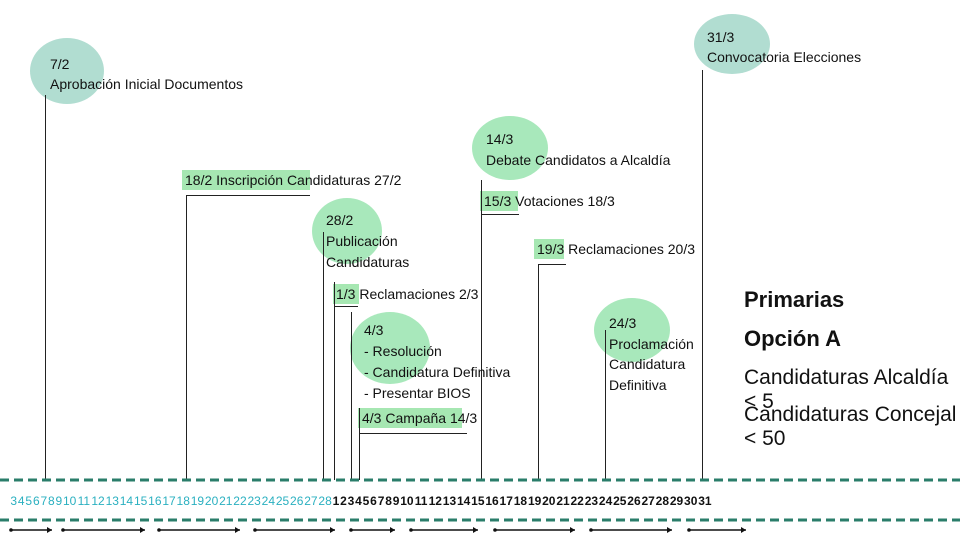 This screenshot has height=546, width=960. What do you see at coordinates (374, 330) in the screenshot?
I see `event-4-3-date: 4/3` at bounding box center [374, 330].